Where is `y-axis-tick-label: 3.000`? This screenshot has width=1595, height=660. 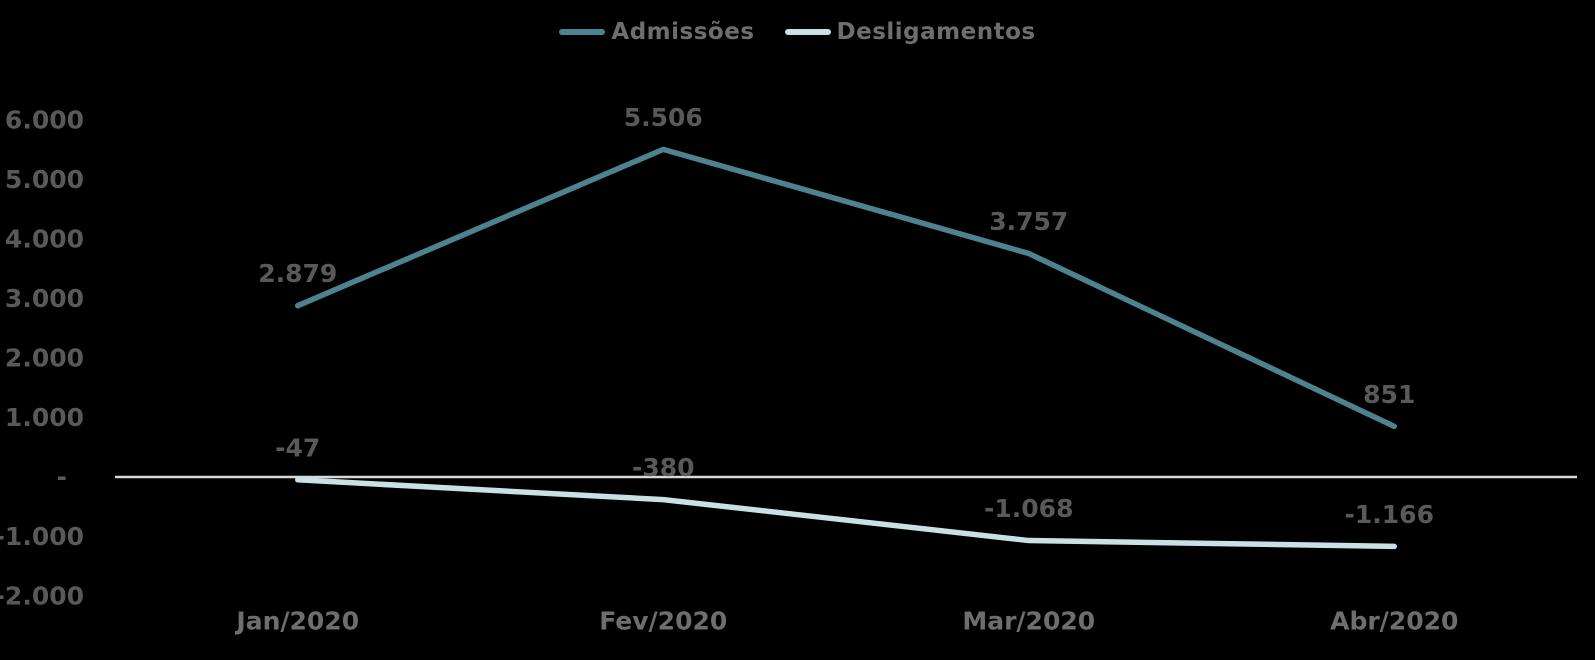 y-axis-tick-label: 3.000 is located at coordinates (44, 298).